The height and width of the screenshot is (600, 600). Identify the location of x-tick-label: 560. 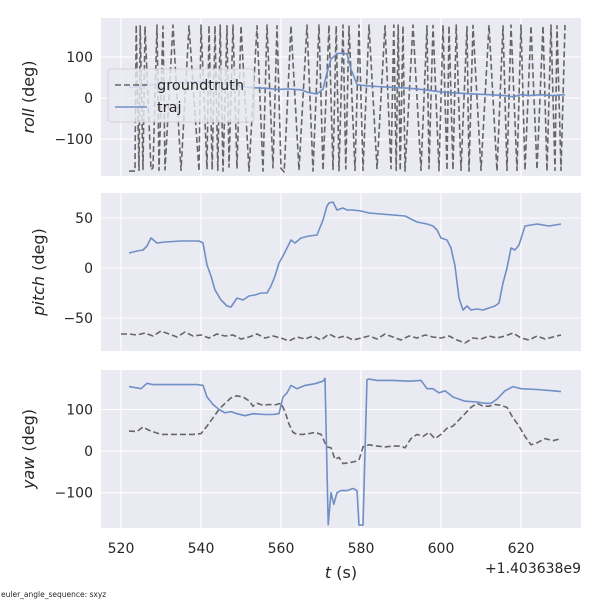
(281, 549).